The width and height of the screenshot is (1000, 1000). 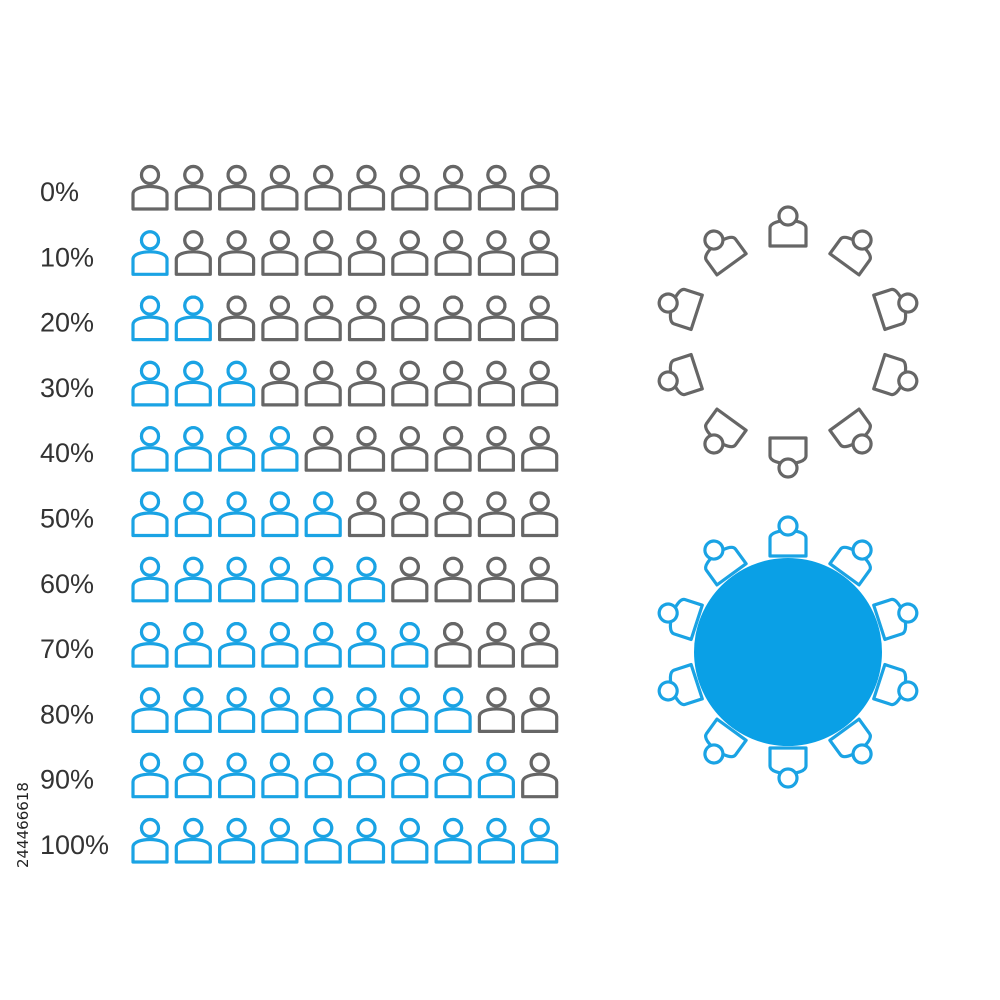 I want to click on percentage-labels: 0% 10% 20% 30% 40% 50% 60% 70% 80% 90% 100%, so click(x=74, y=518).